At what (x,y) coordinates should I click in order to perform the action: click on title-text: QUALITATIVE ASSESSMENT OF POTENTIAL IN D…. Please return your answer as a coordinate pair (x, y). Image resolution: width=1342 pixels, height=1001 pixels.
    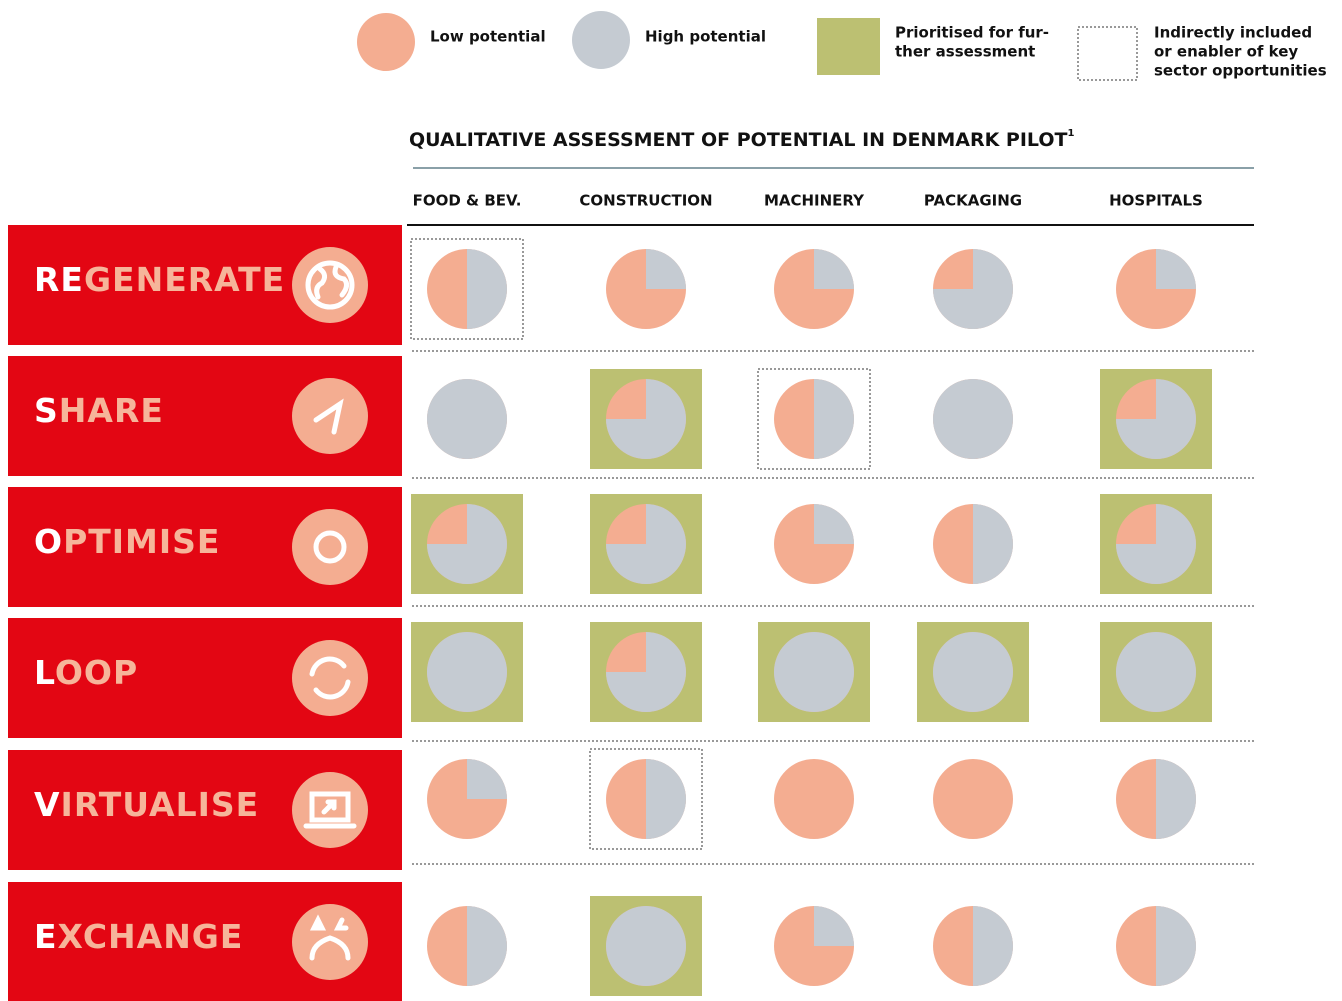
    Looking at the image, I should click on (738, 140).